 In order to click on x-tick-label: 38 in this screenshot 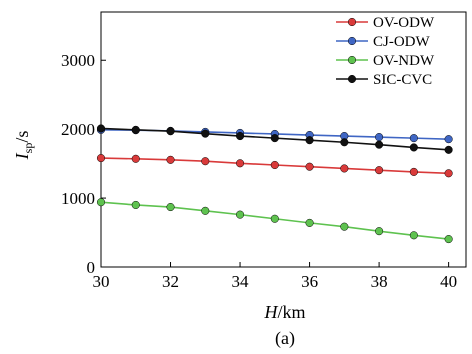, I will do `click(379, 281)`.